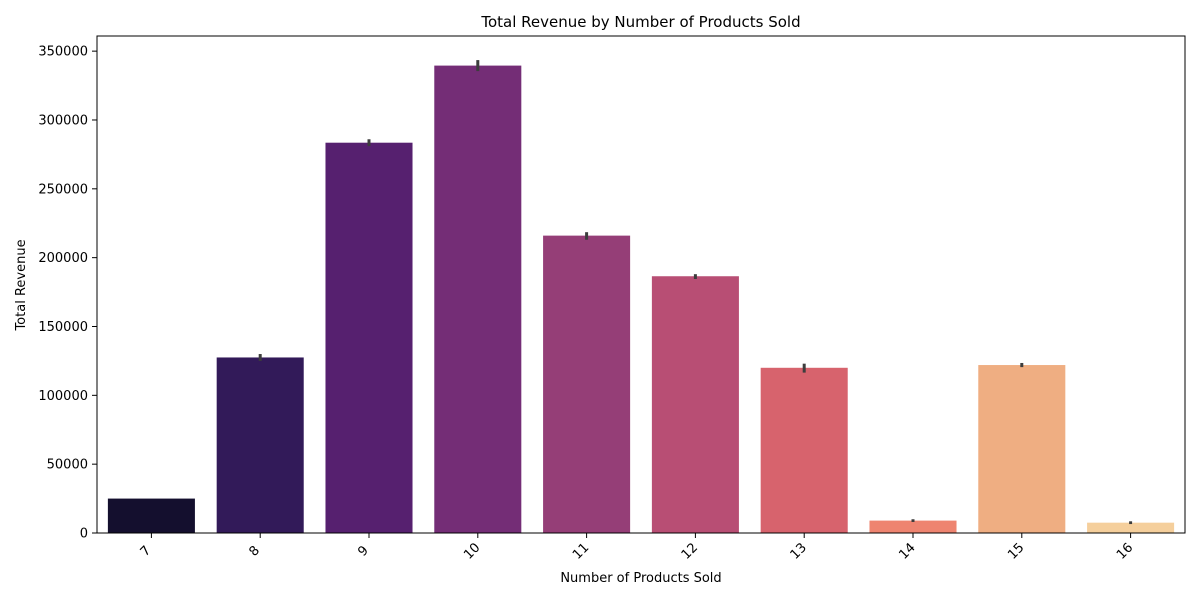  What do you see at coordinates (21, 285) in the screenshot?
I see `y-axis-label: Total Revenue` at bounding box center [21, 285].